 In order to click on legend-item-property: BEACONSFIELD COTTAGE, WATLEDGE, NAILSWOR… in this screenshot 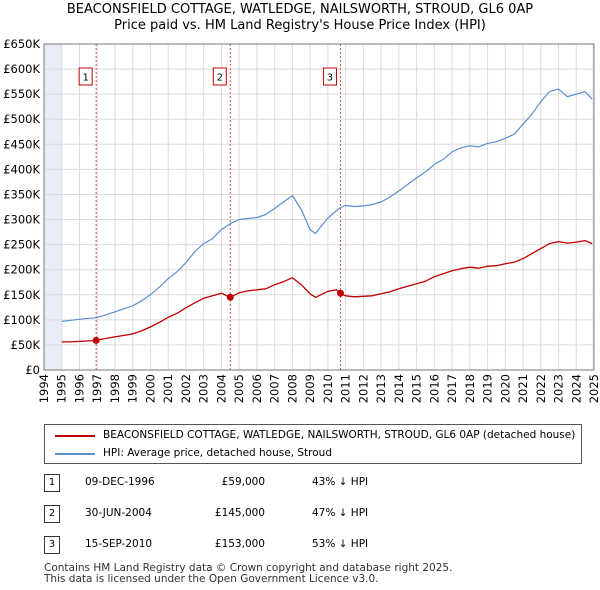, I will do `click(313, 436)`.